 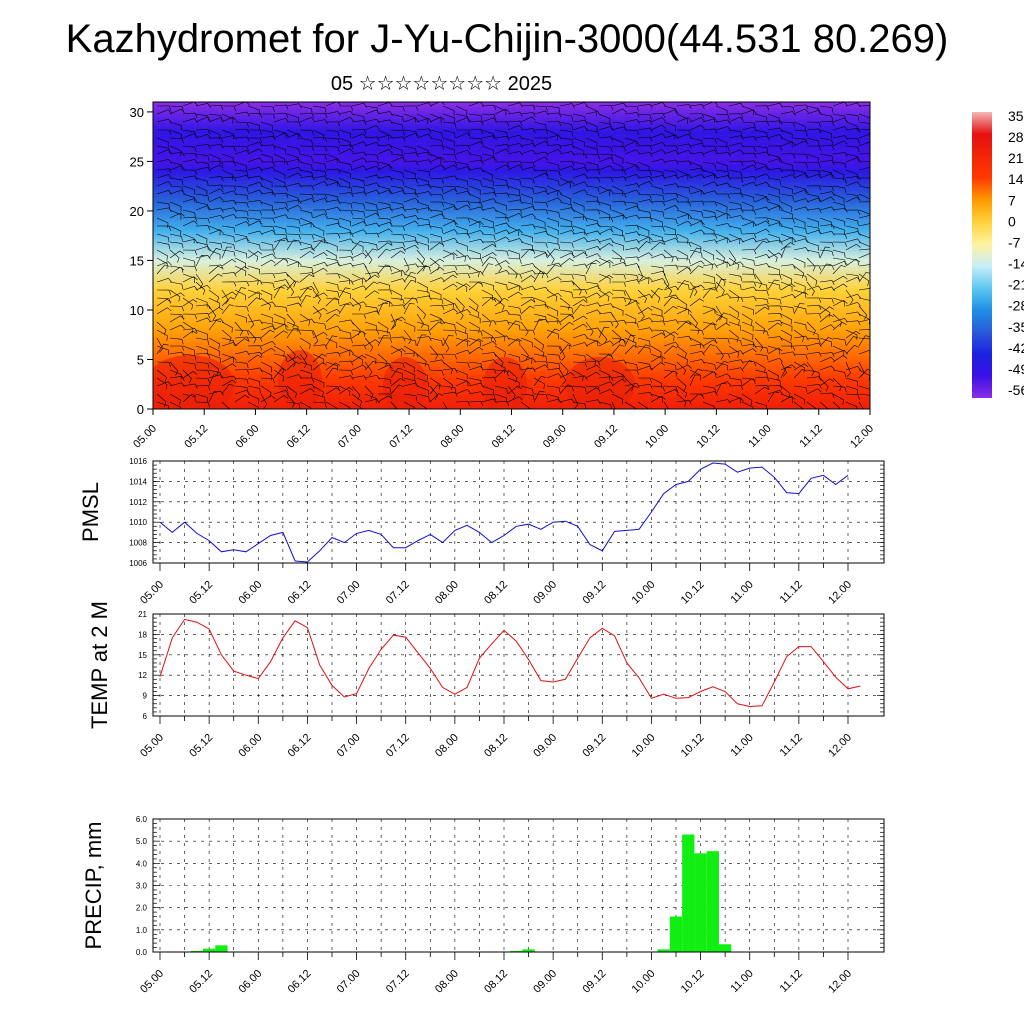 I want to click on y-tick-label: 2.0, so click(x=142, y=908).